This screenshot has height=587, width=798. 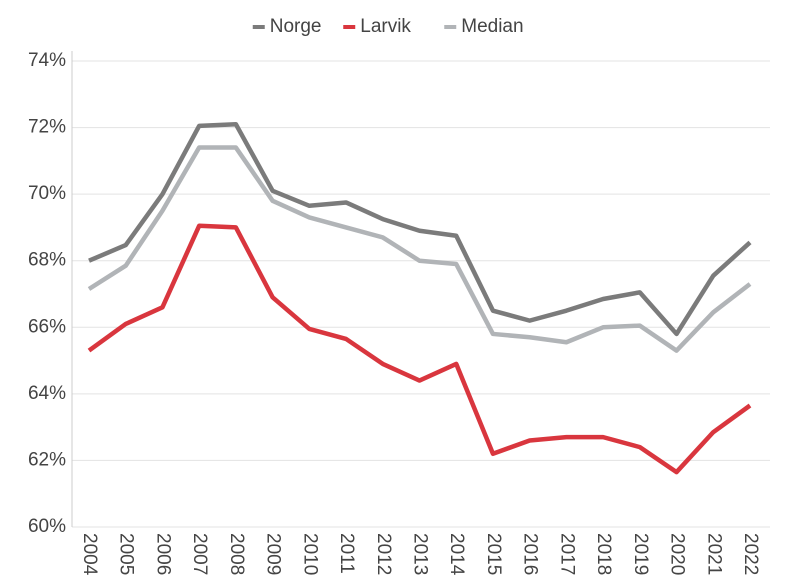 I want to click on x-tick-label: 2011, so click(x=346, y=553).